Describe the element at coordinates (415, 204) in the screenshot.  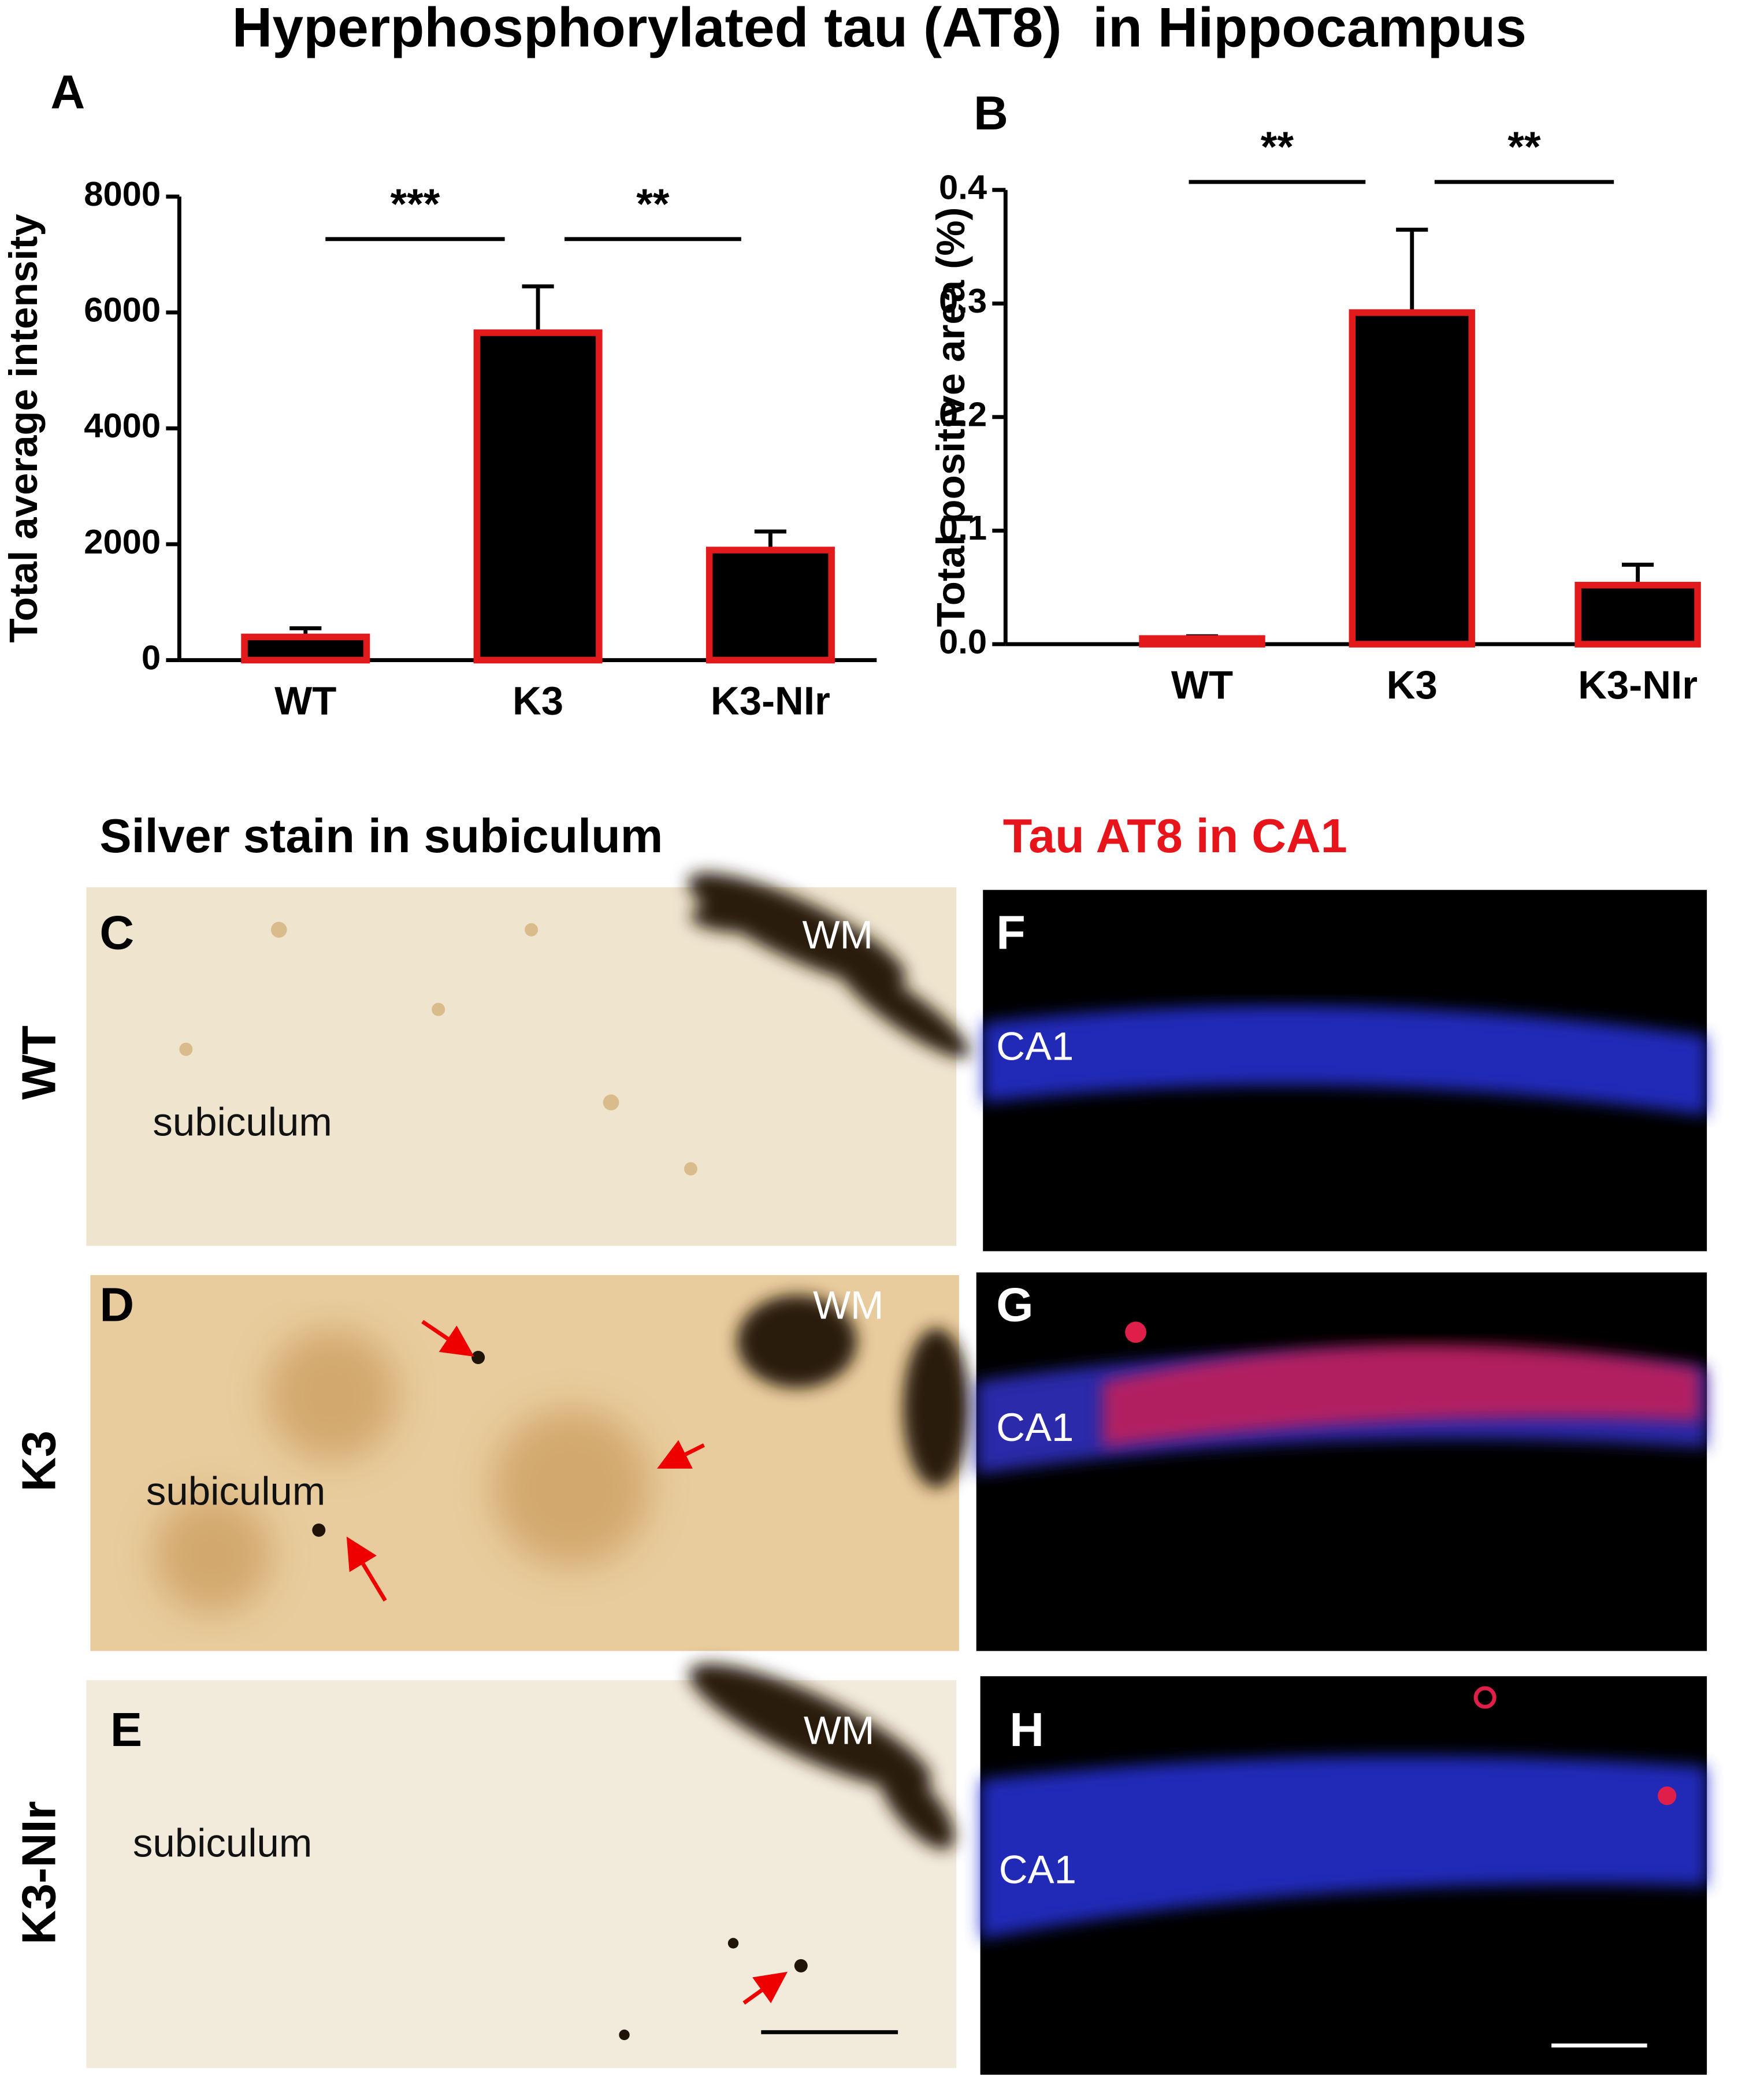
I see `significance-label: ***` at that location.